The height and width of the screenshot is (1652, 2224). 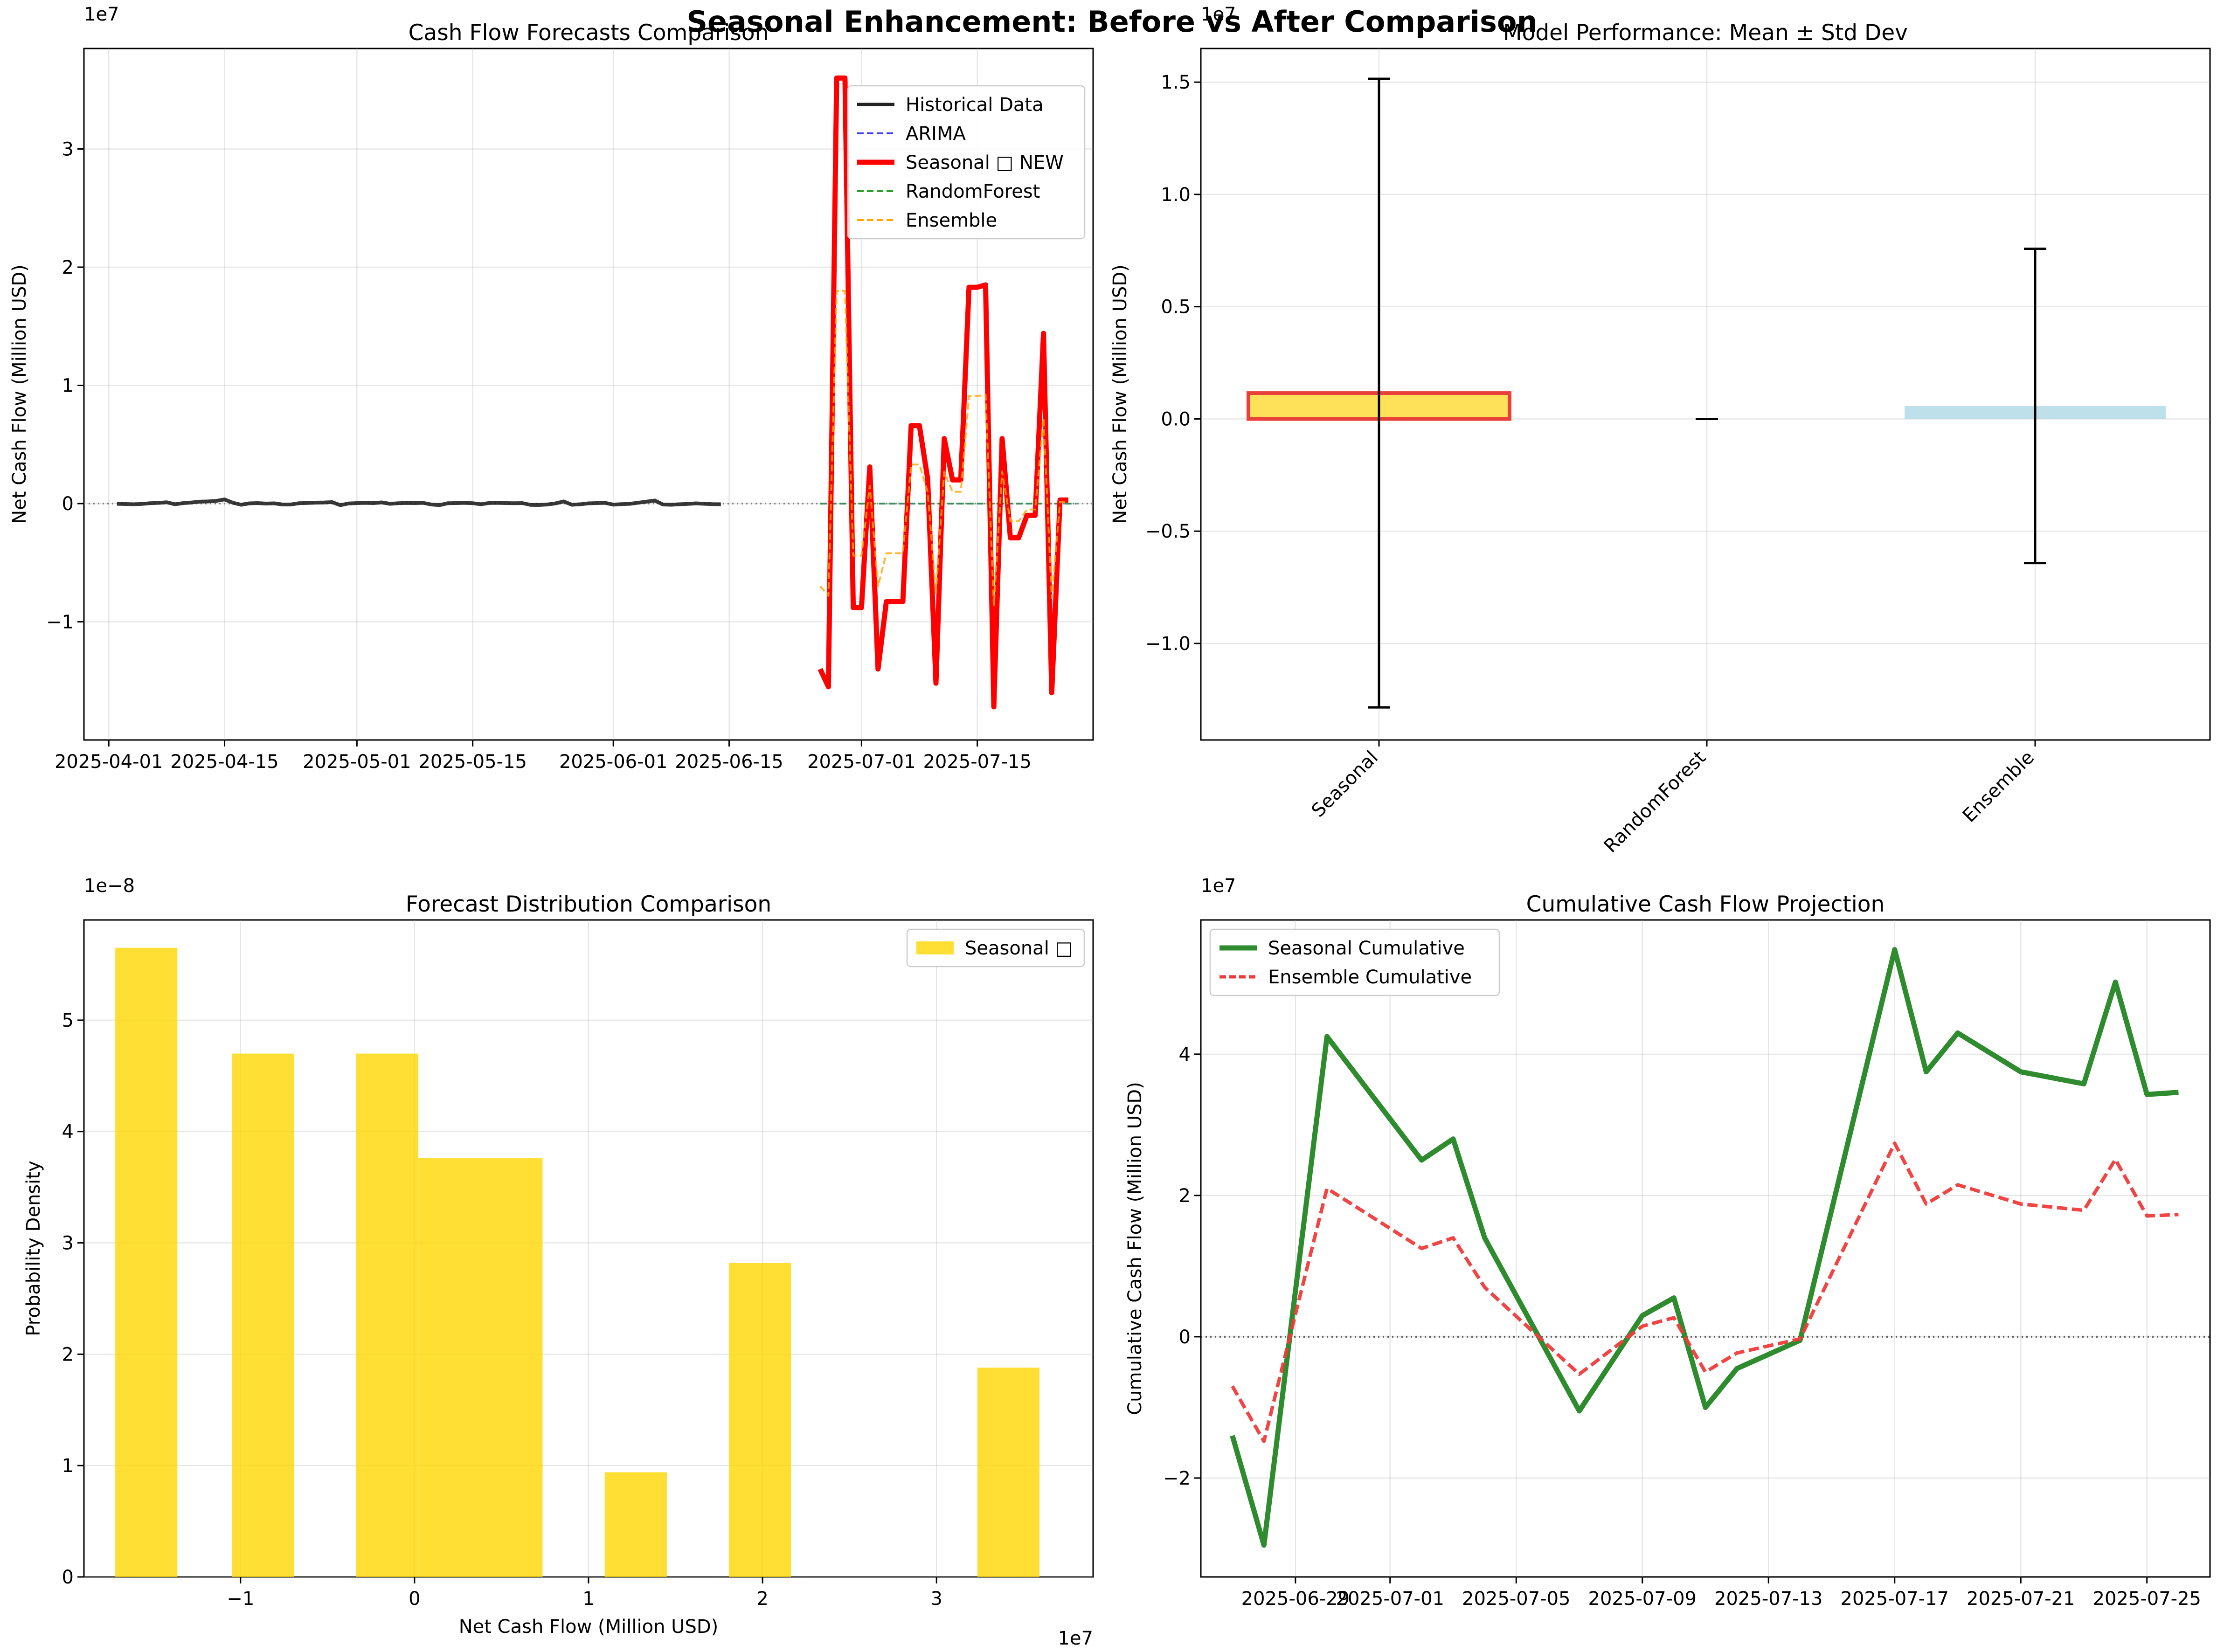 I want to click on x-tick-label: 2025-04-01, so click(x=109, y=762).